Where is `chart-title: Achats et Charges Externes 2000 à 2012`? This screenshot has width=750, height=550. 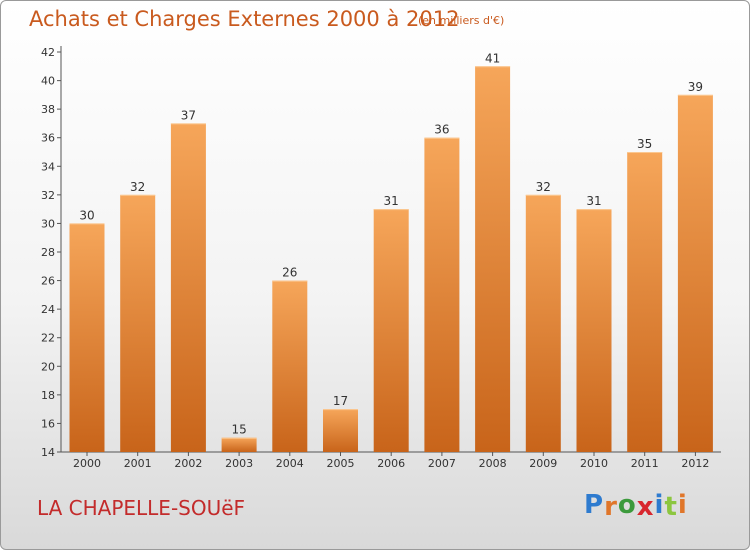
chart-title: Achats et Charges Externes 2000 à 2012 is located at coordinates (244, 19).